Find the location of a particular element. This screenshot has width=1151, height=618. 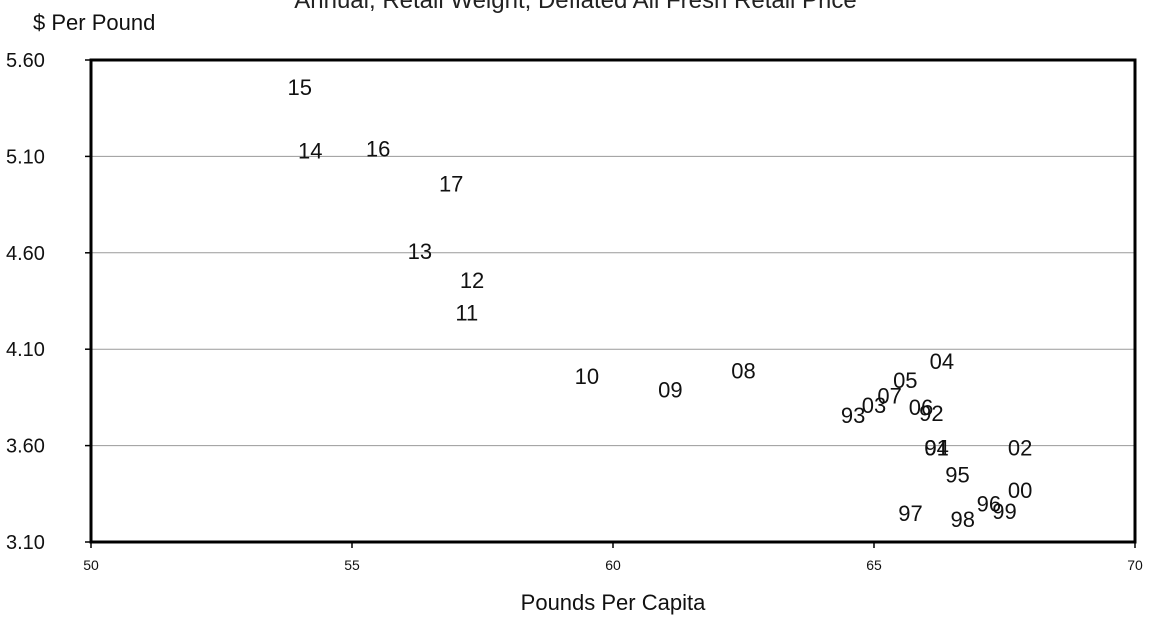

y-tick-label: 5.10 is located at coordinates (25, 157).